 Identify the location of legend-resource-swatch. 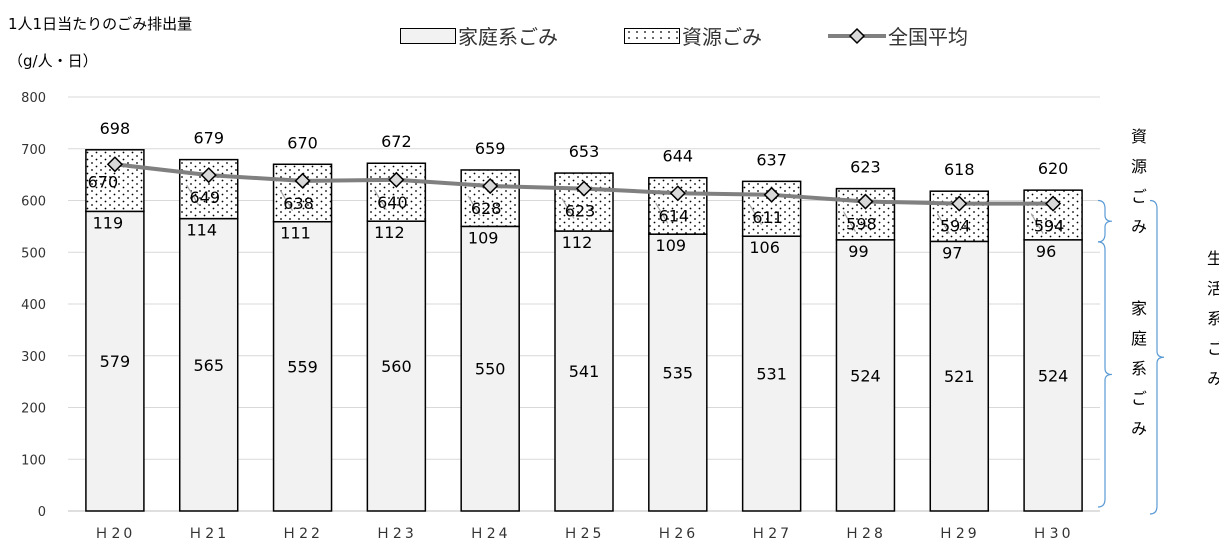
(652, 35).